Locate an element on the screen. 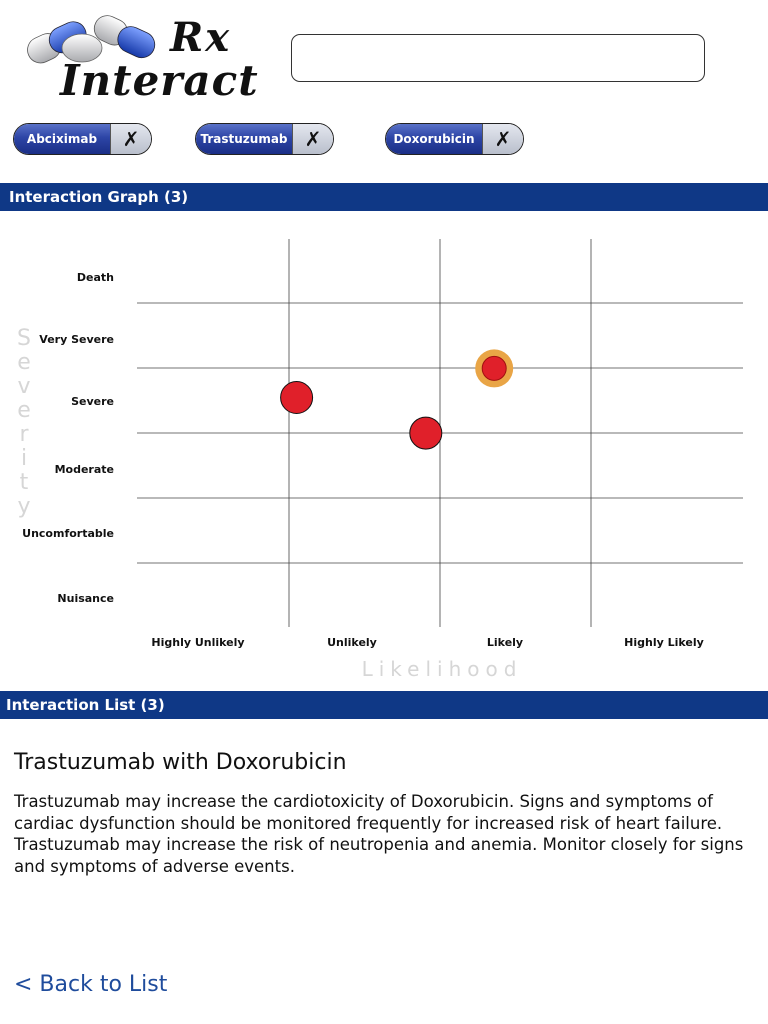 The width and height of the screenshot is (768, 1024). y-tick-label: Uncomfortable is located at coordinates (68, 533).